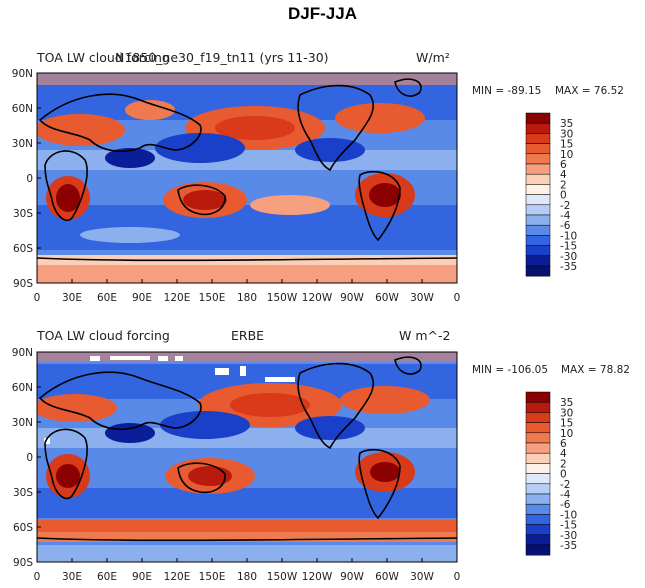 This screenshot has width=645, height=588. What do you see at coordinates (422, 298) in the screenshot?
I see `x-tick-label: 30W` at bounding box center [422, 298].